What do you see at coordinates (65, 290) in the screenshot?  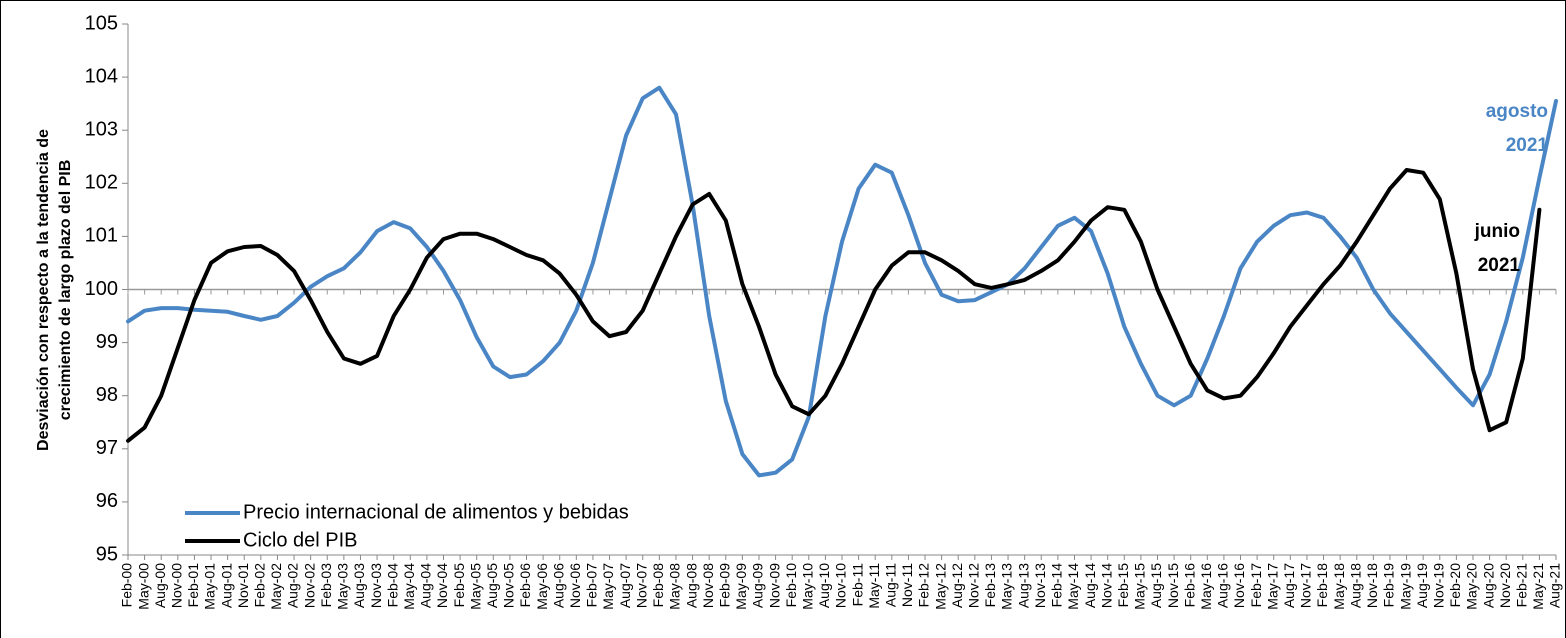 I see `y-axis-label: crecimiento de largo plazo del PIB` at bounding box center [65, 290].